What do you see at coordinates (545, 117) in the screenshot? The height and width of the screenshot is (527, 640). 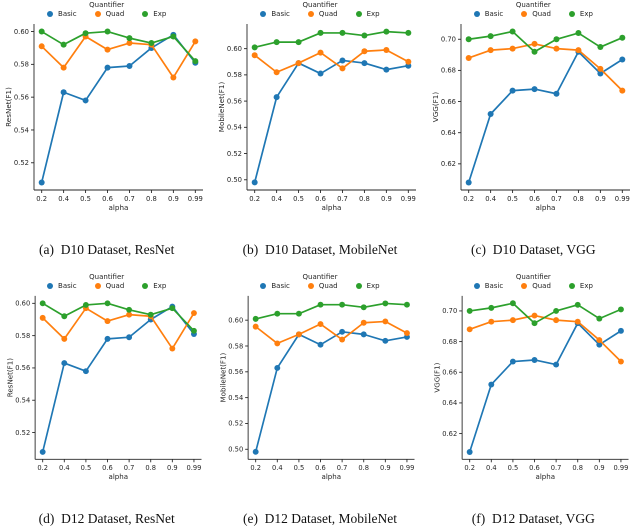 I see `series-line-basic` at bounding box center [545, 117].